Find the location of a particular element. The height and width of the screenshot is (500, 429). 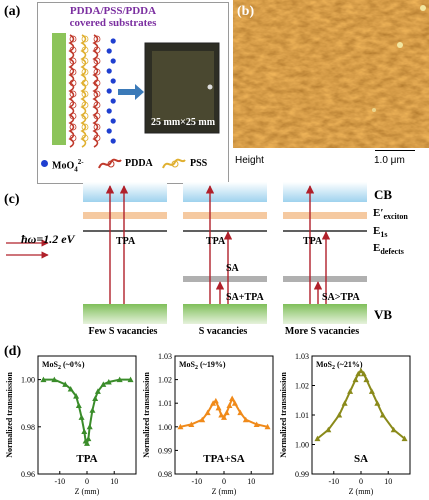

y-tick-label: 1.02 is located at coordinates (302, 386).